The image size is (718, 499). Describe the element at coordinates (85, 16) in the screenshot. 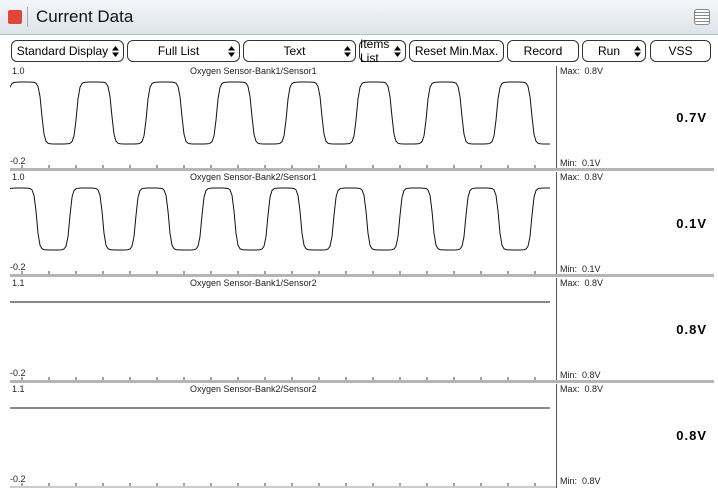

I see `window-title: Current Data` at that location.